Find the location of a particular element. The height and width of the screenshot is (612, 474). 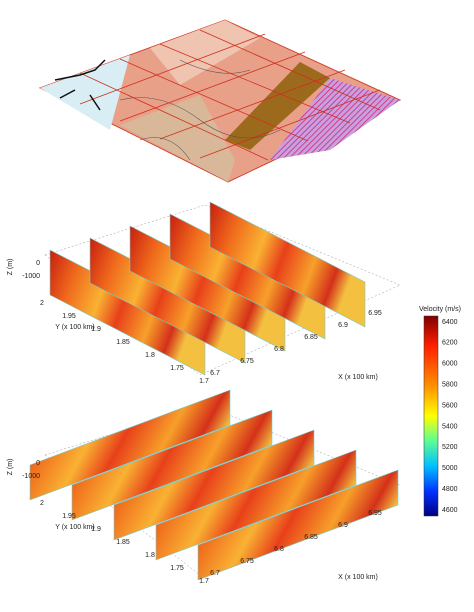

colorbar-tick-label: 5800 is located at coordinates (450, 385).